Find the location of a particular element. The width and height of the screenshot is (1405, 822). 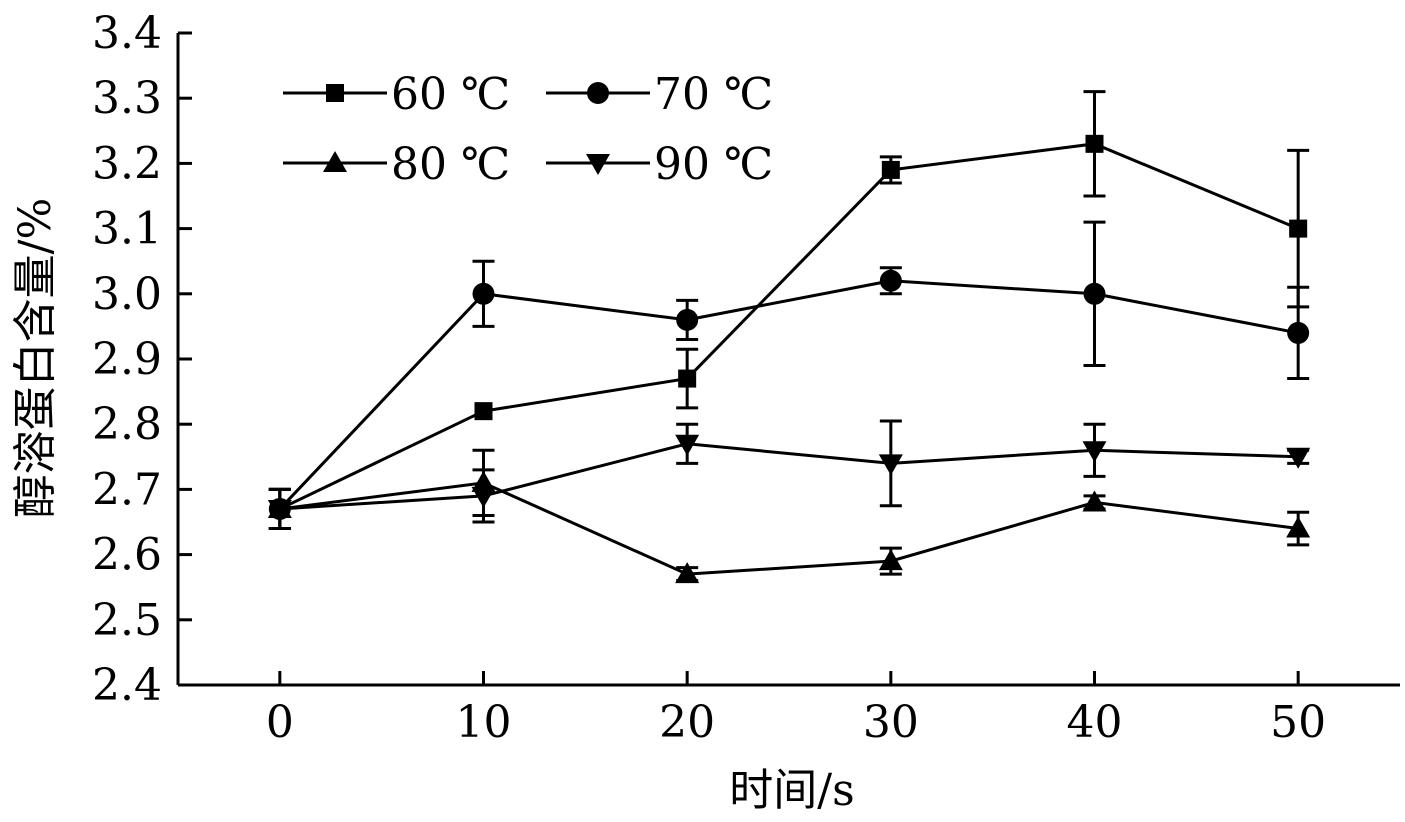

y-tick-label: 3.3 is located at coordinates (127, 98).